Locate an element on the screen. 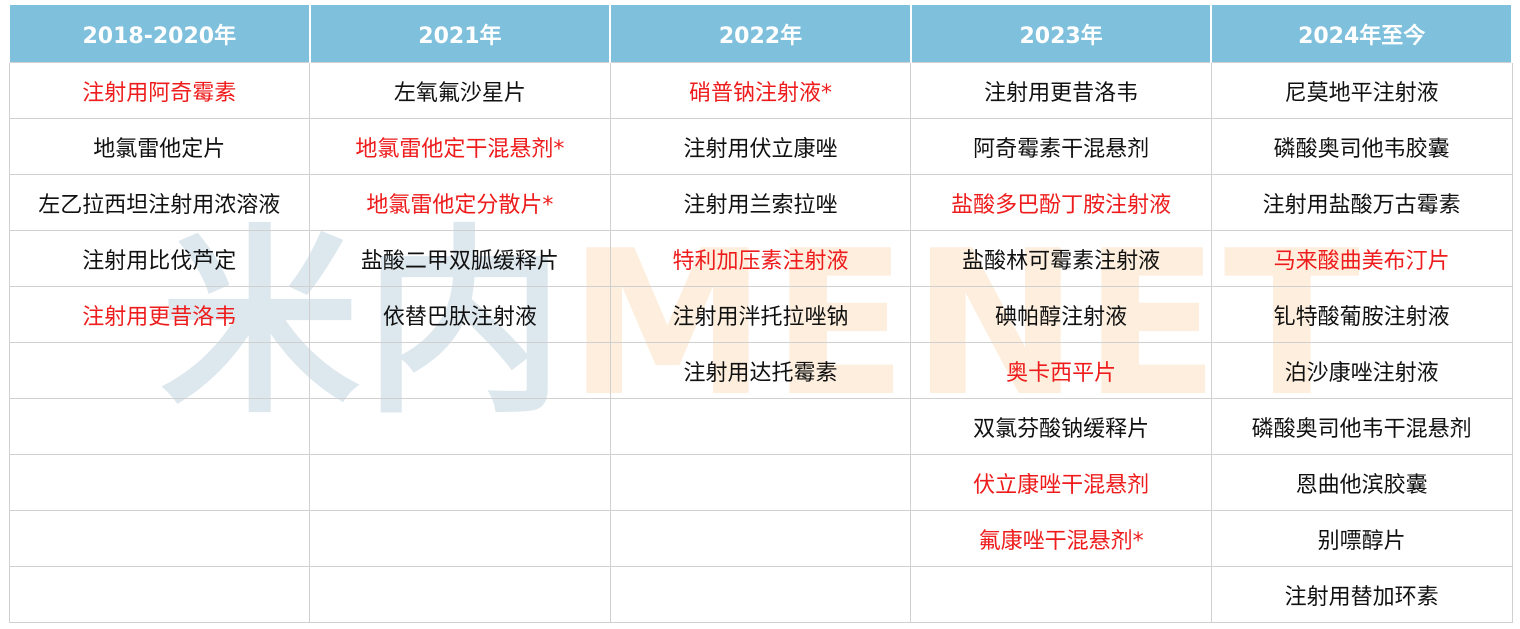 The width and height of the screenshot is (1520, 629). table-row: 注射用更昔洛韦 依替巴肽注射液 注射用泮托拉唑钠 碘帕醇注射液 钆特酸葡胺注射液 is located at coordinates (760, 314).